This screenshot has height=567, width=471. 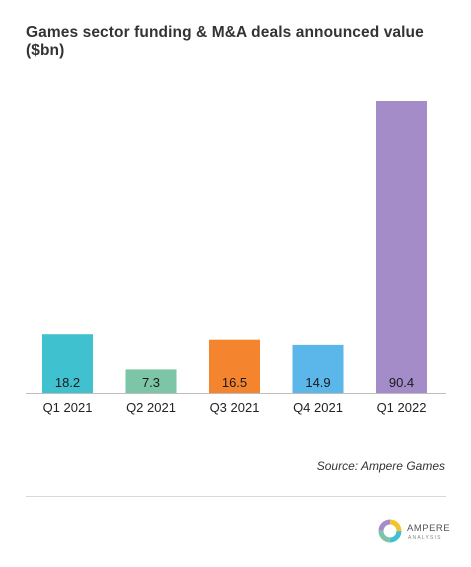 What do you see at coordinates (68, 407) in the screenshot?
I see `x-tick-label: Q1 2021` at bounding box center [68, 407].